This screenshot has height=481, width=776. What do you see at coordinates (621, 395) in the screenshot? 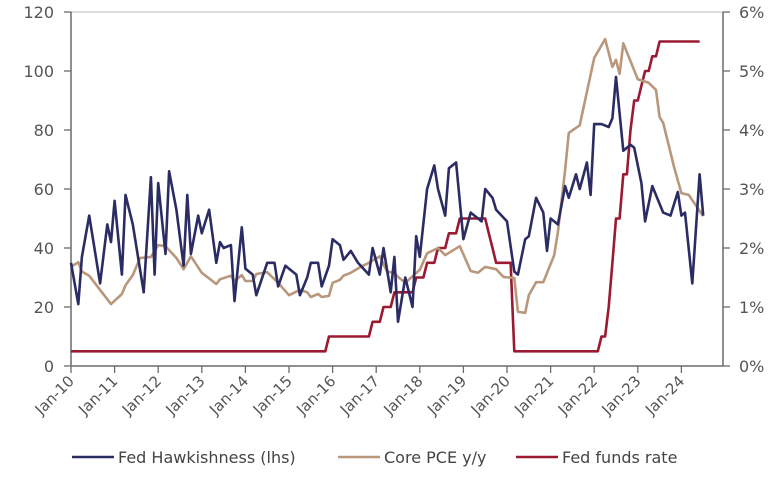
I see `x-tick-label: Jan-23` at bounding box center [621, 395].